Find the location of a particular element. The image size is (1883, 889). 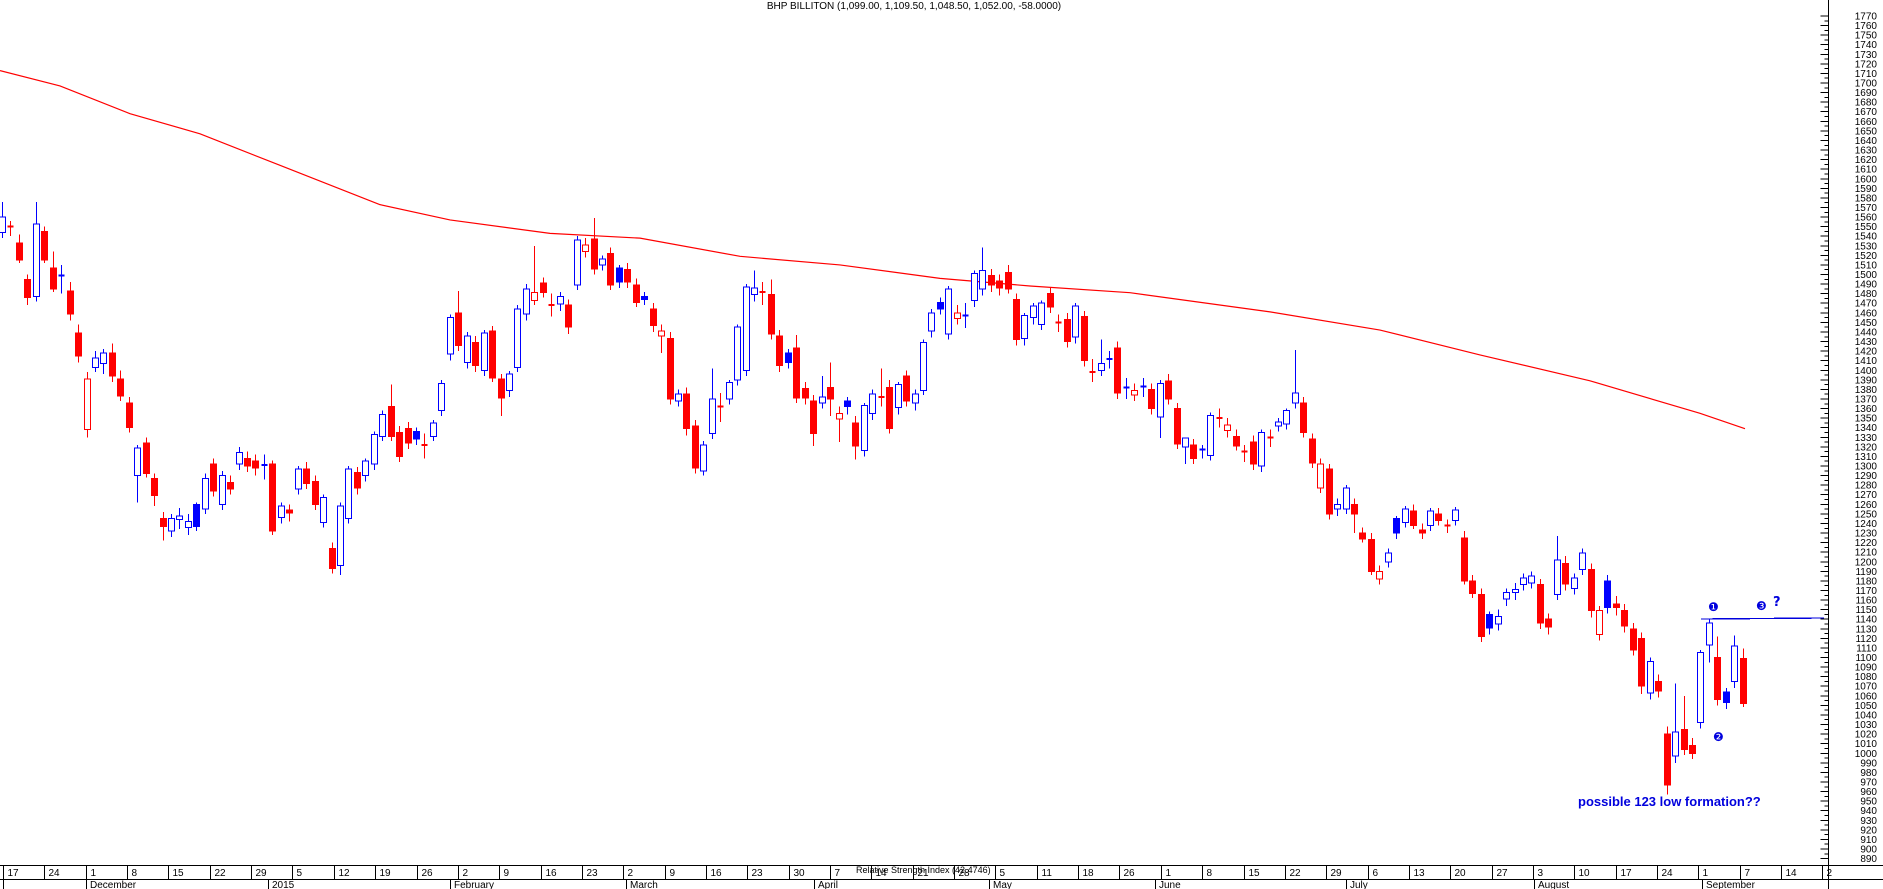

week-tick-label: 22 is located at coordinates (221, 873).